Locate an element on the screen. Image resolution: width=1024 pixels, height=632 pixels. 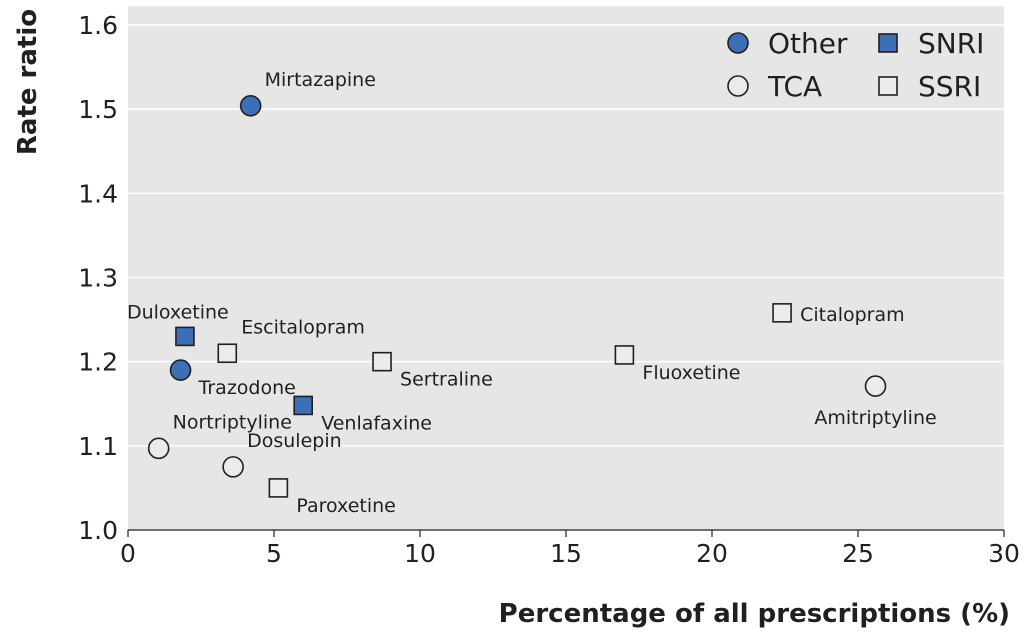
legend-label: SSRI is located at coordinates (949, 86).